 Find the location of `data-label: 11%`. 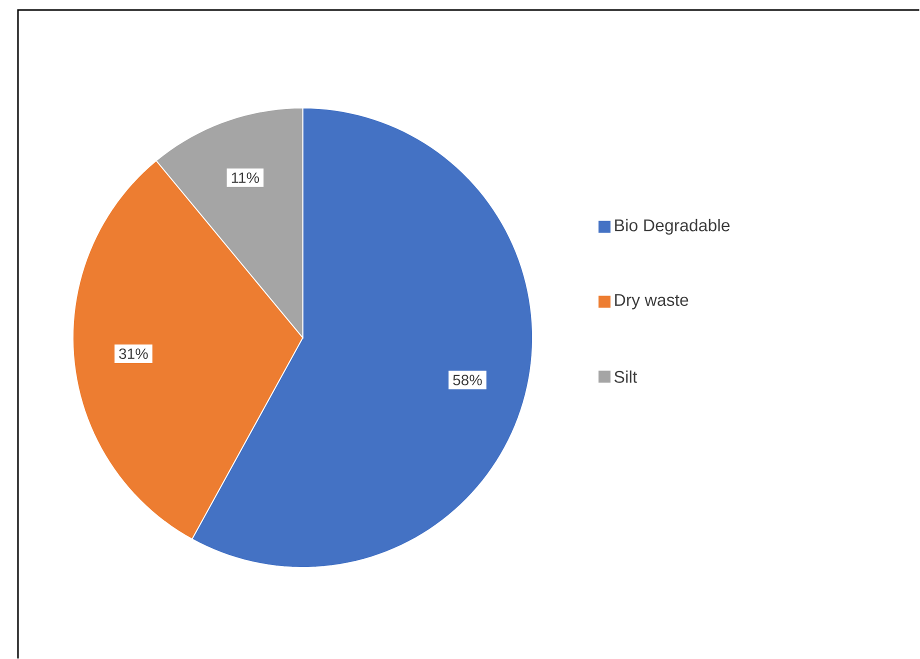

data-label: 11% is located at coordinates (246, 177).